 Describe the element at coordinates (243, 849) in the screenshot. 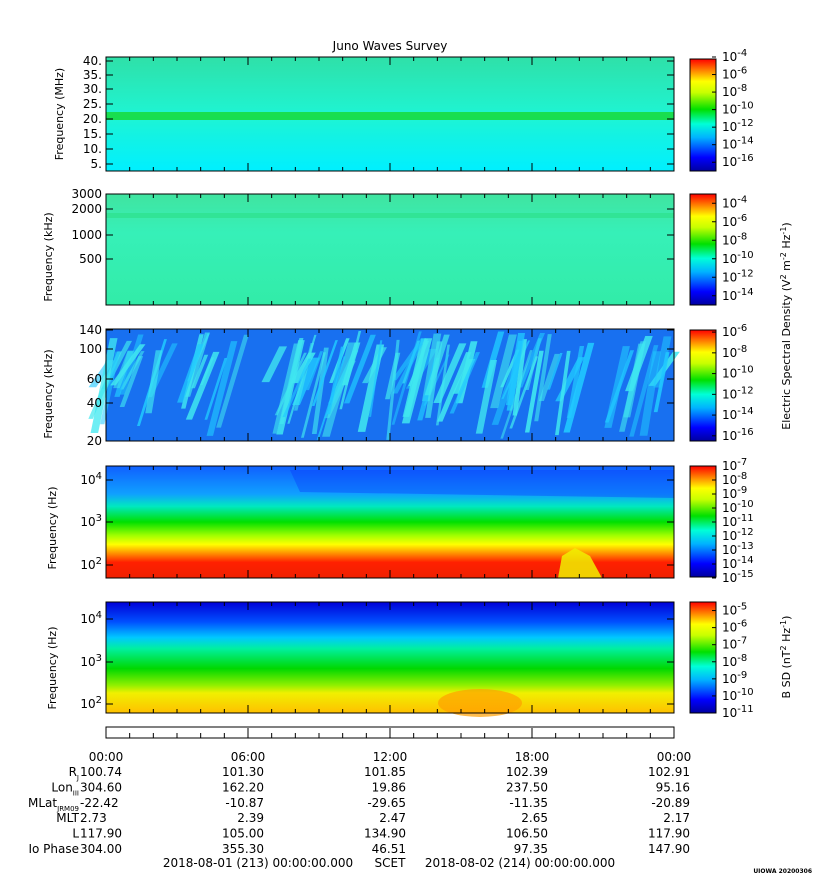

I see `ephemeris-value: 355.30` at that location.